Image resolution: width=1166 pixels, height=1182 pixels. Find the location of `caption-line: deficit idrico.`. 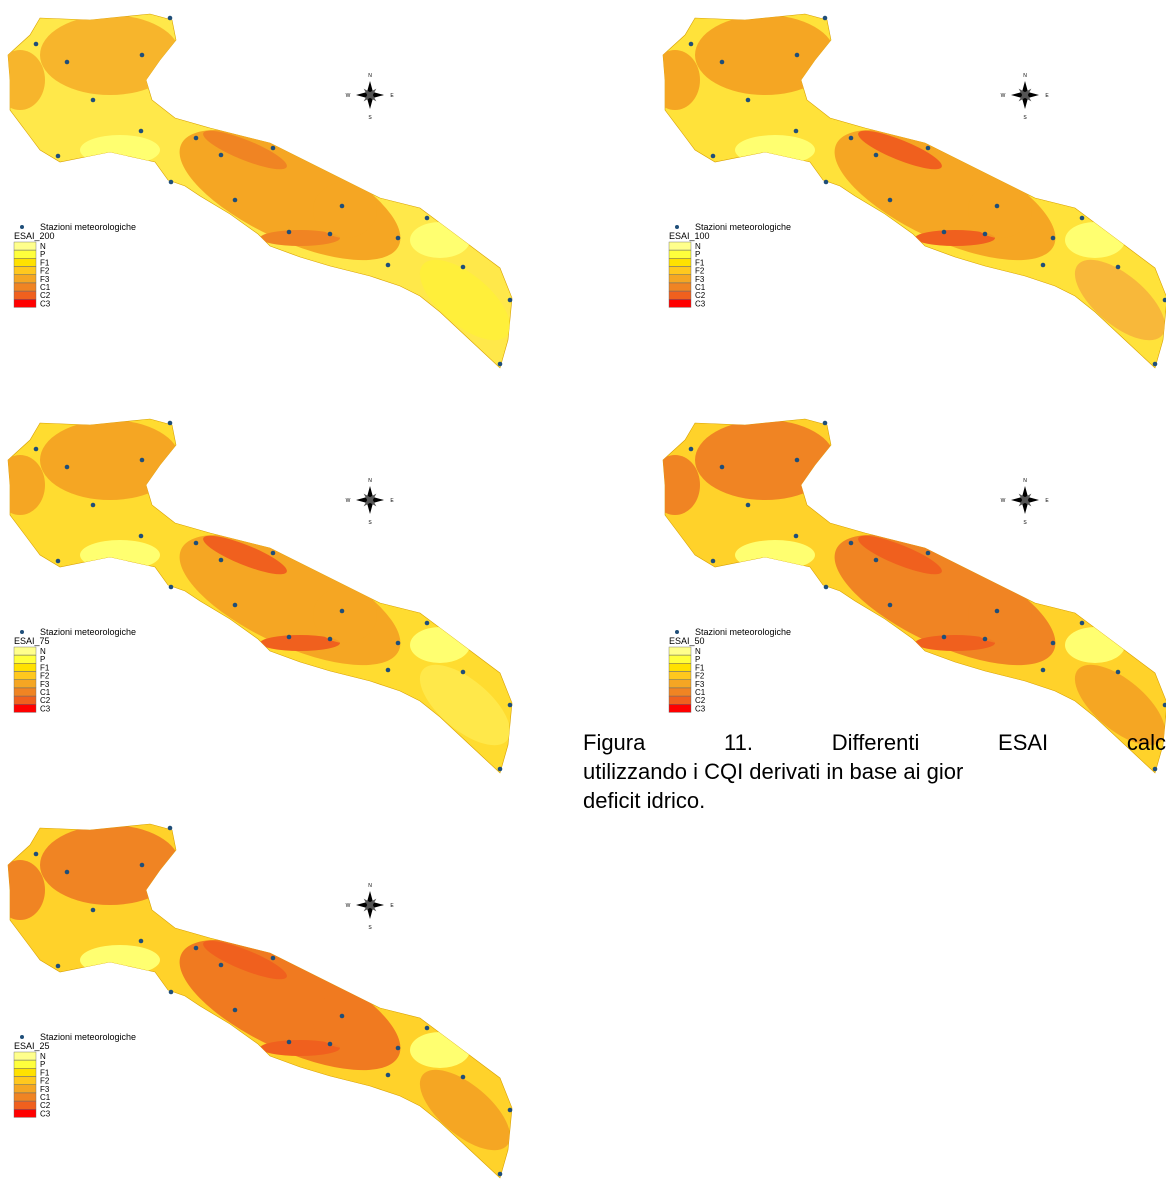

caption-line: deficit idrico. is located at coordinates (644, 800).